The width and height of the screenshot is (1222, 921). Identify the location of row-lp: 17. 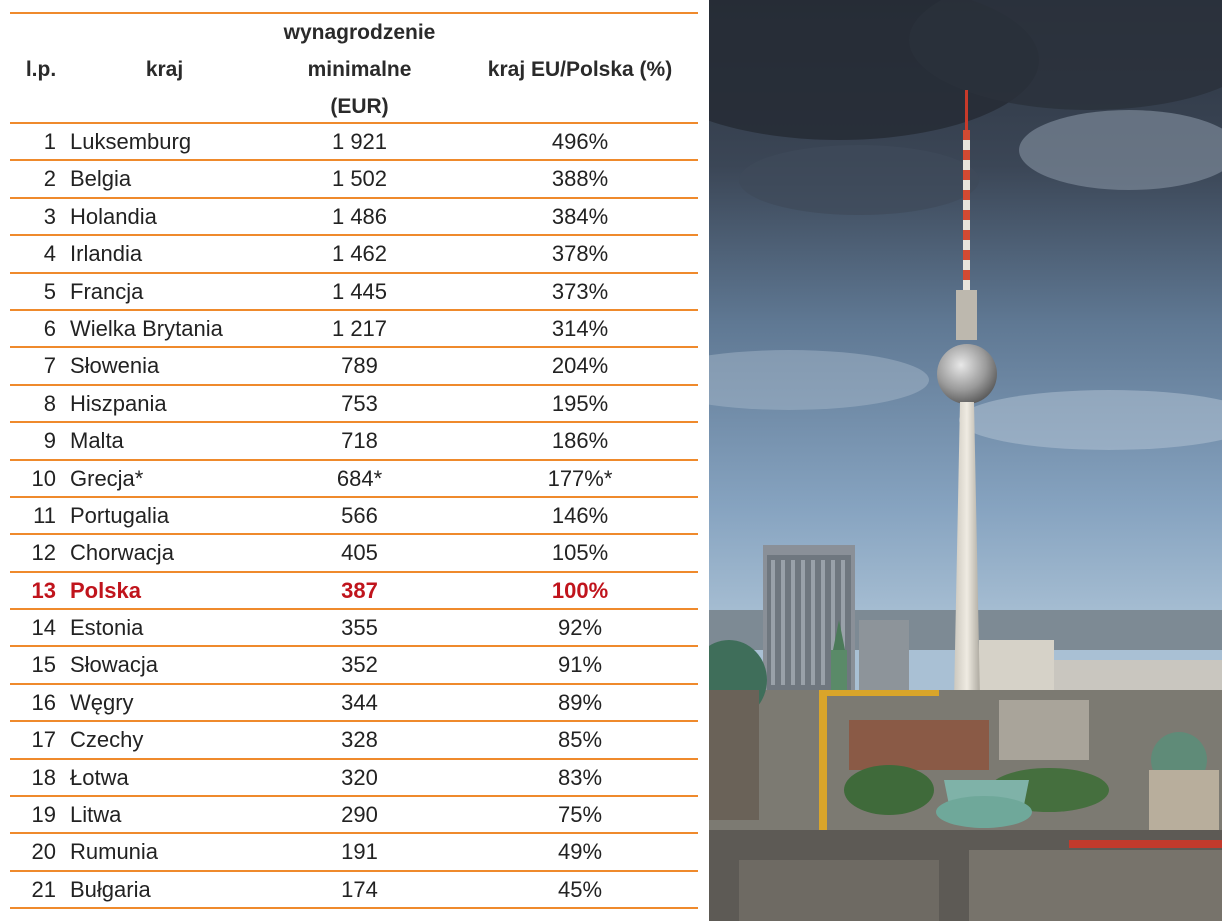
(43, 740).